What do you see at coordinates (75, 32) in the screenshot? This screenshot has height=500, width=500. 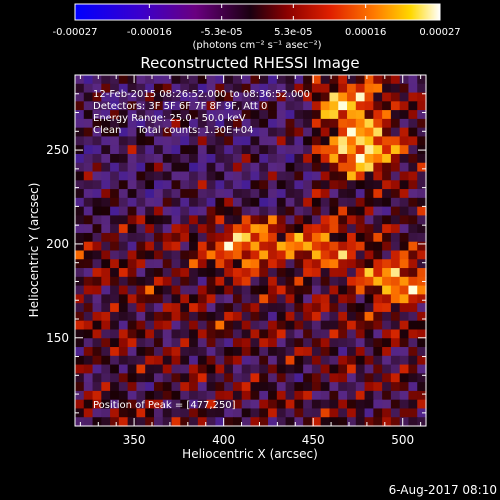 I see `colorbar-tick-label: -0.00027` at bounding box center [75, 32].